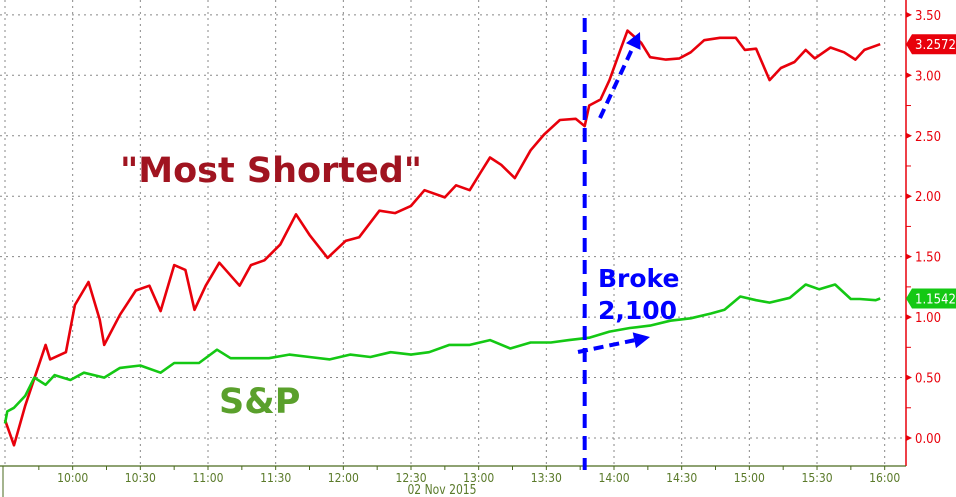  Describe the element at coordinates (935, 299) in the screenshot. I see `last-value-text: 1.1542` at that location.